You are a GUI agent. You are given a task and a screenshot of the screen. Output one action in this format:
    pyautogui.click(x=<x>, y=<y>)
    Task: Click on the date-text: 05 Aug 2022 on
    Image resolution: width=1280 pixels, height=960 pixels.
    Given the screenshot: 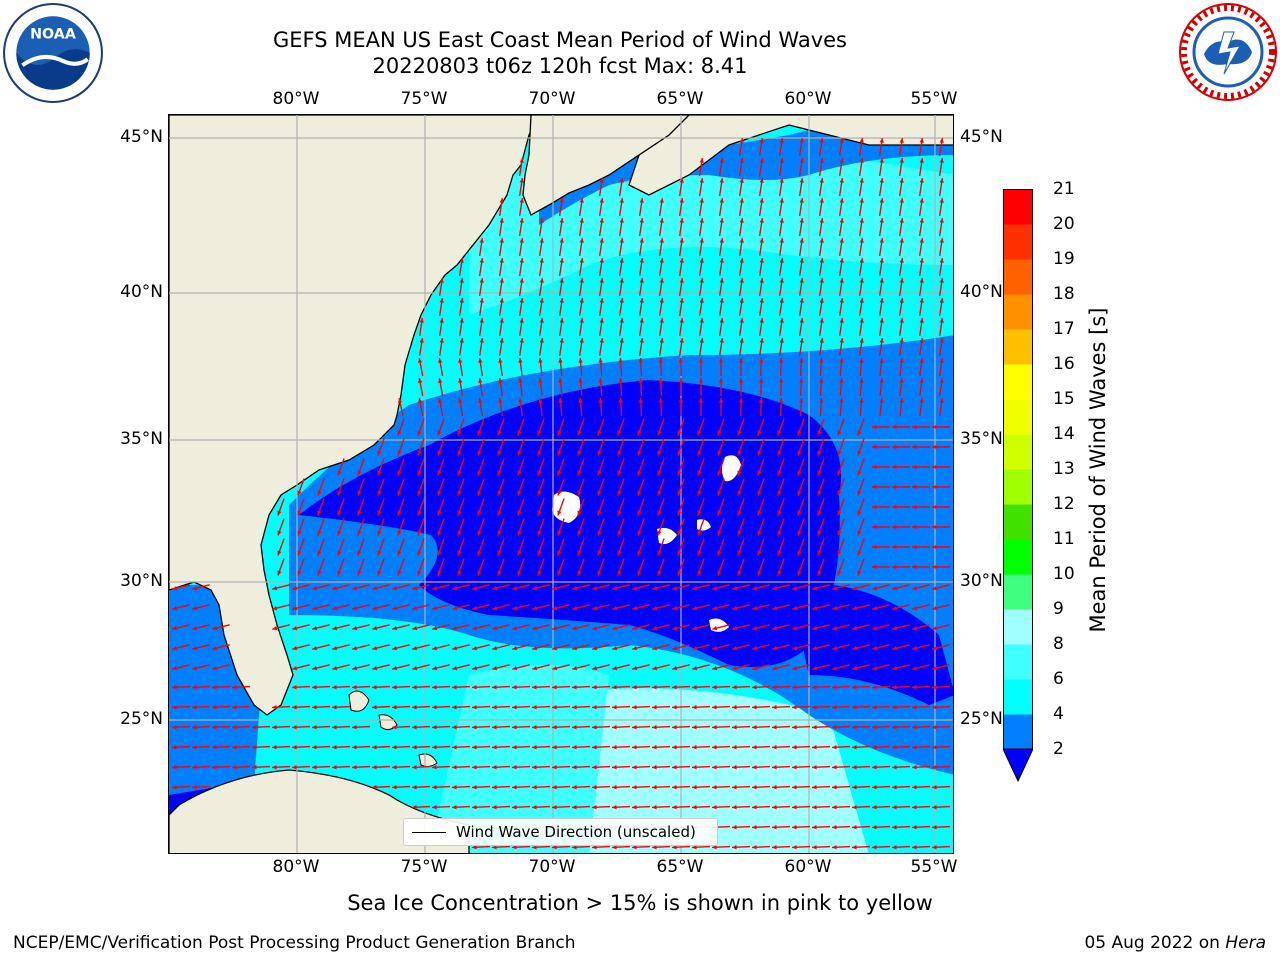 What is the action you would take?
    pyautogui.click(x=1152, y=943)
    